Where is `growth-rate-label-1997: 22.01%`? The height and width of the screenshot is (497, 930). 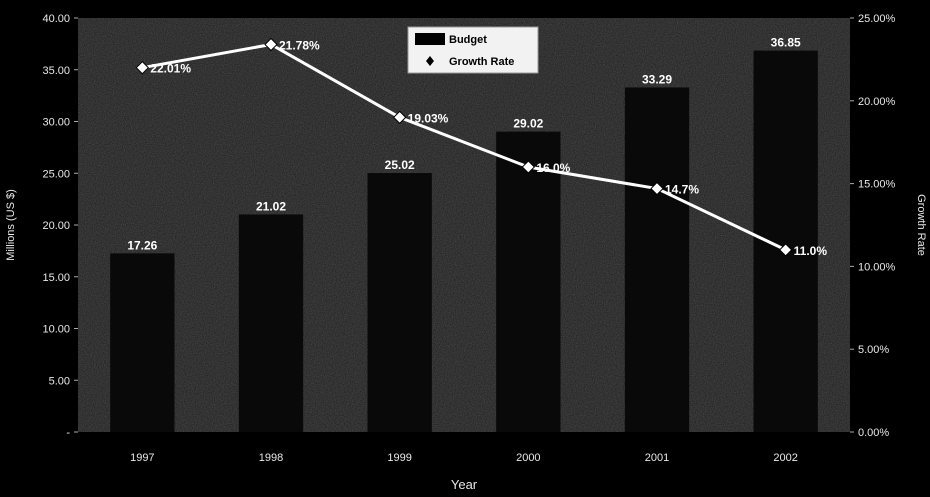 growth-rate-label-1997: 22.01% is located at coordinates (170, 69).